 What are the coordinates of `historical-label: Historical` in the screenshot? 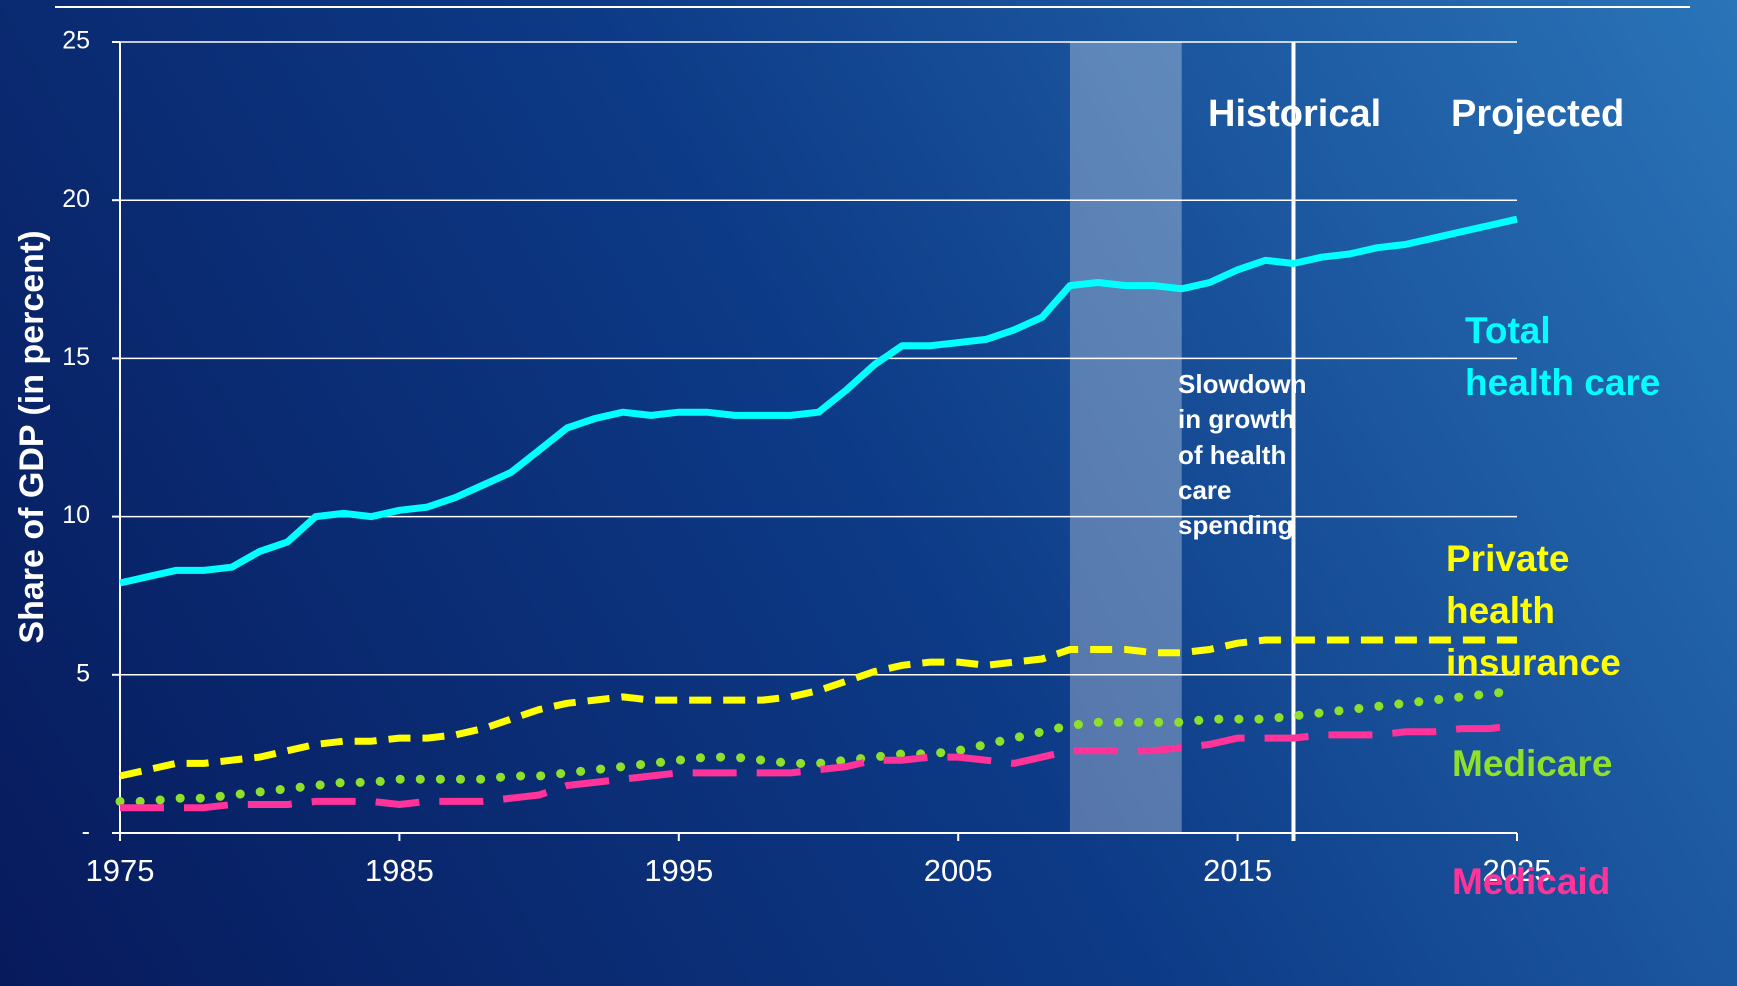 It's located at (1295, 114).